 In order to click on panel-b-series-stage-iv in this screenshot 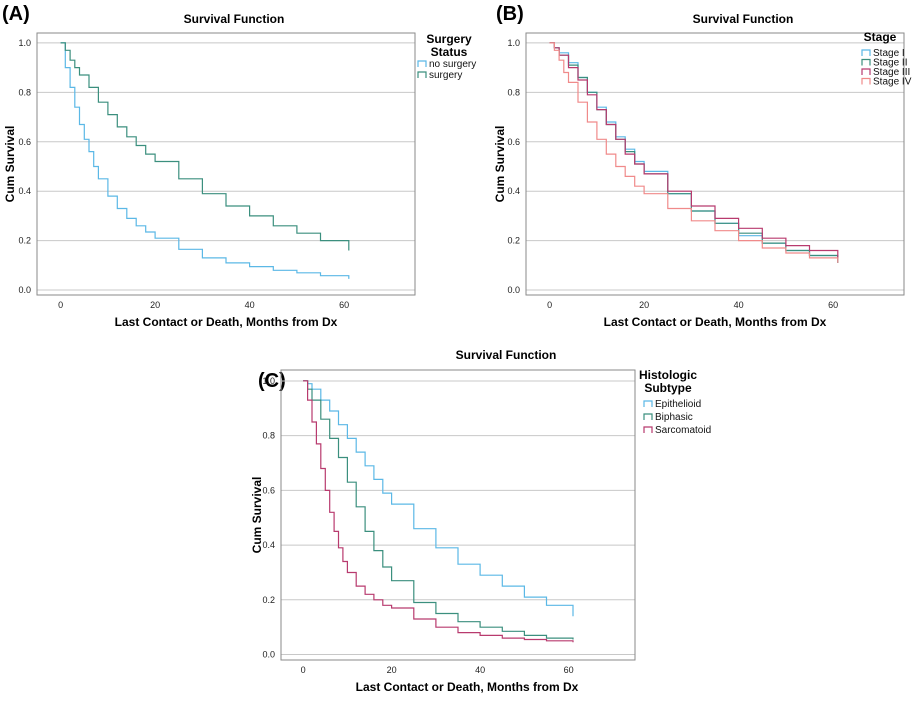, I will do `click(694, 152)`.